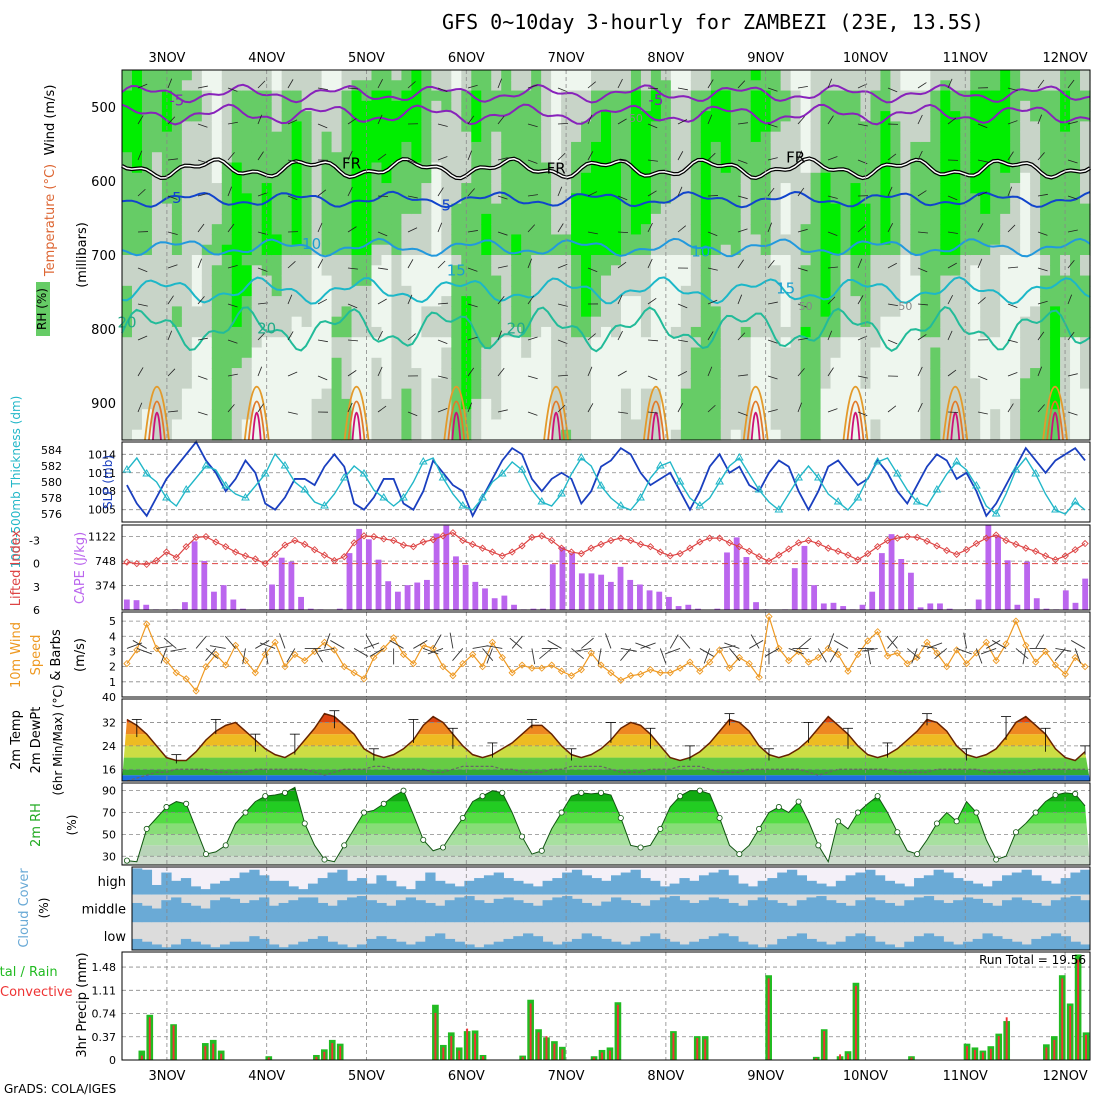 This screenshot has width=1100, height=1100. I want to click on wind-marker, so click(571, 676).